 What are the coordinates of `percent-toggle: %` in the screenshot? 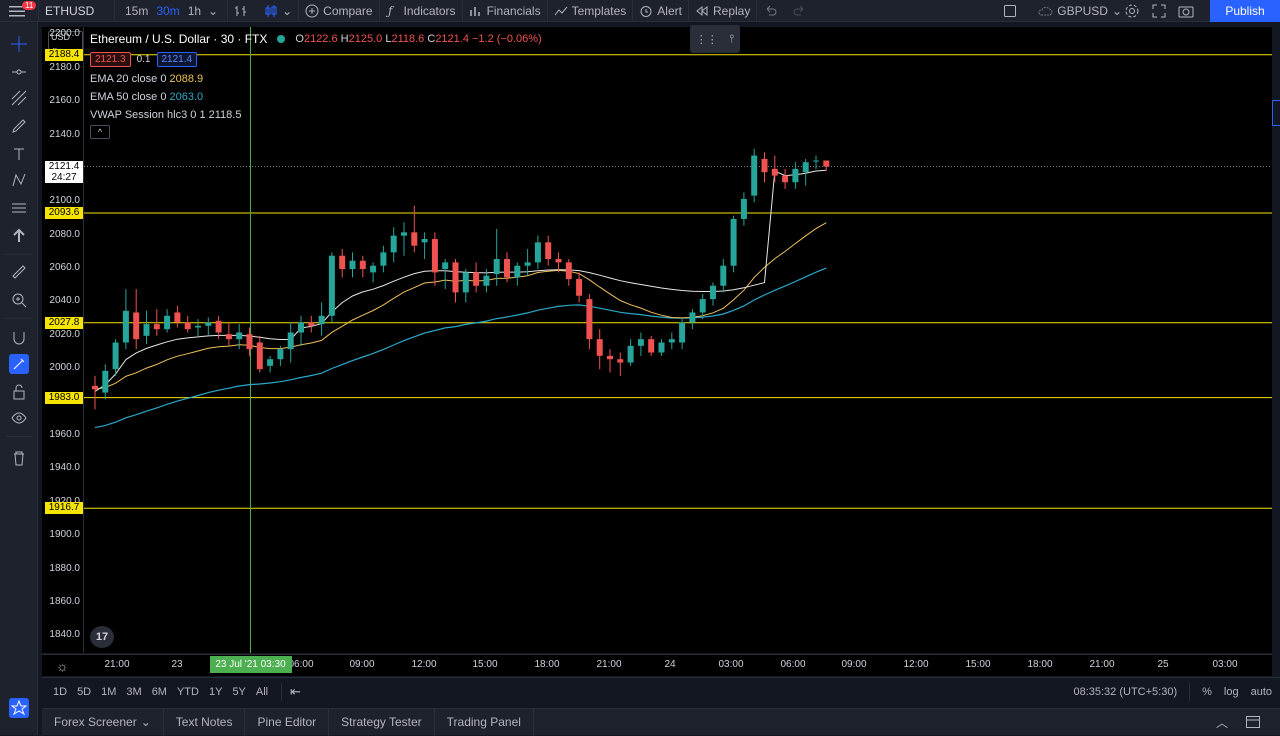 It's located at (1207, 691).